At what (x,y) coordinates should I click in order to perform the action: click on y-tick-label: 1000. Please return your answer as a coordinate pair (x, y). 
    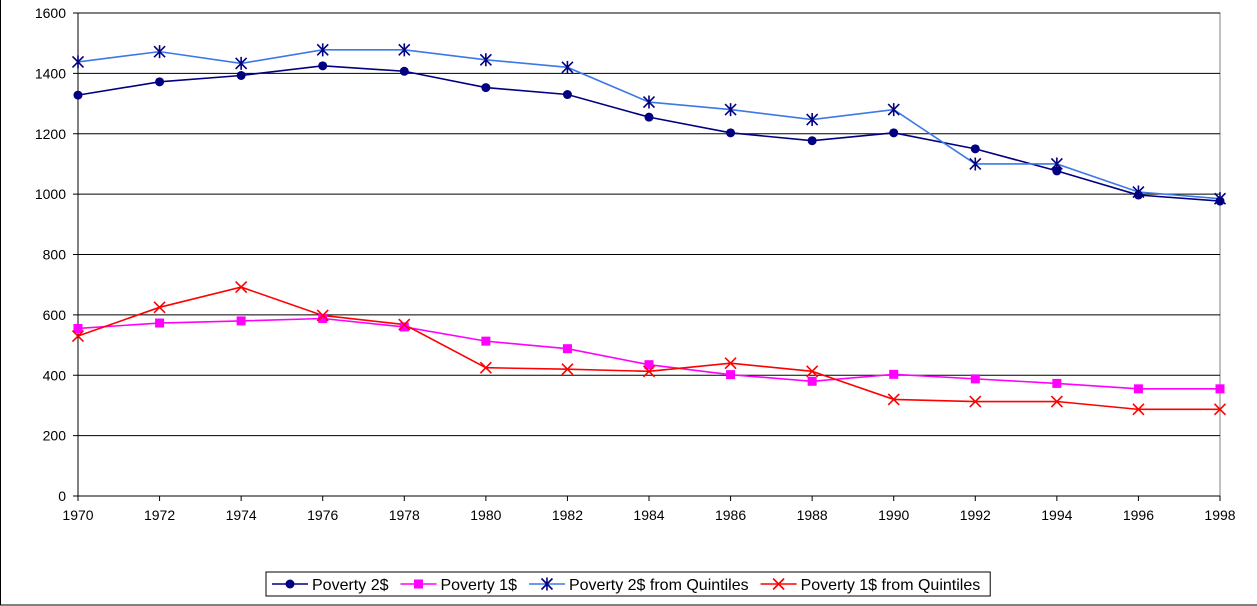
    Looking at the image, I should click on (50, 194).